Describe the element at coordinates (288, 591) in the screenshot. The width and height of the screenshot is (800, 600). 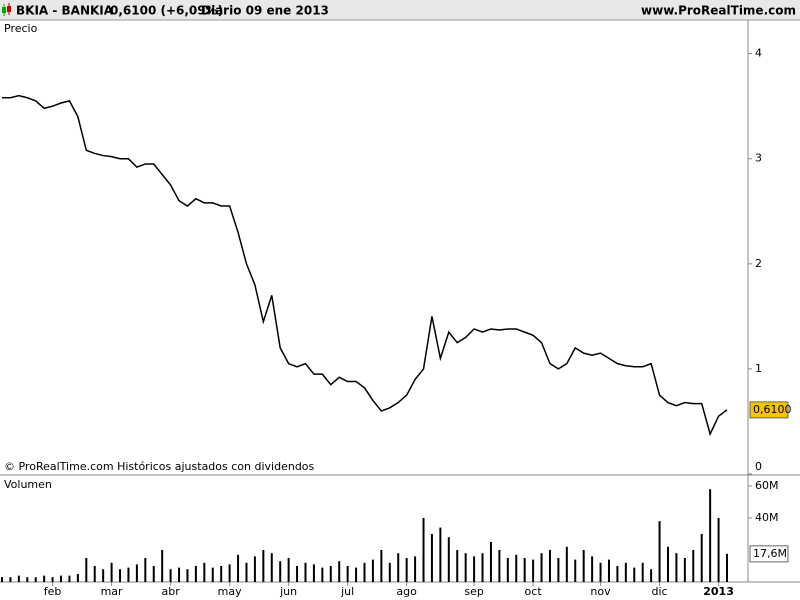
I see `x-tick-label: jun` at that location.